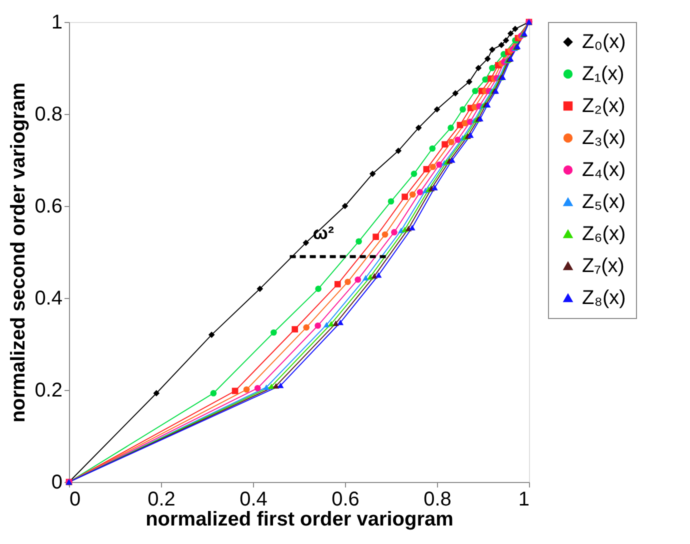 The width and height of the screenshot is (690, 544). Describe the element at coordinates (604, 234) in the screenshot. I see `legend-label: Z₆(x)` at that location.